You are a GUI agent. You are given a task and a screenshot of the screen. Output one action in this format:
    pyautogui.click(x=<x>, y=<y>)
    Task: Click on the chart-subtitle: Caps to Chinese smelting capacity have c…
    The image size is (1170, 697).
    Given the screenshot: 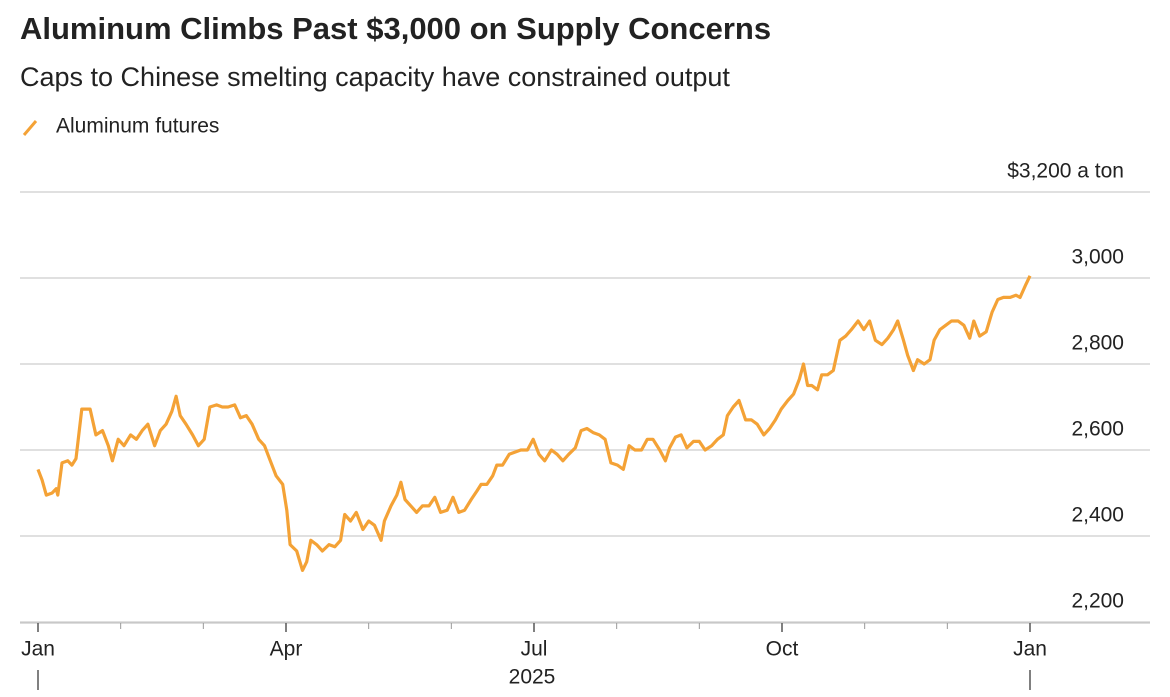 What is the action you would take?
    pyautogui.click(x=375, y=77)
    